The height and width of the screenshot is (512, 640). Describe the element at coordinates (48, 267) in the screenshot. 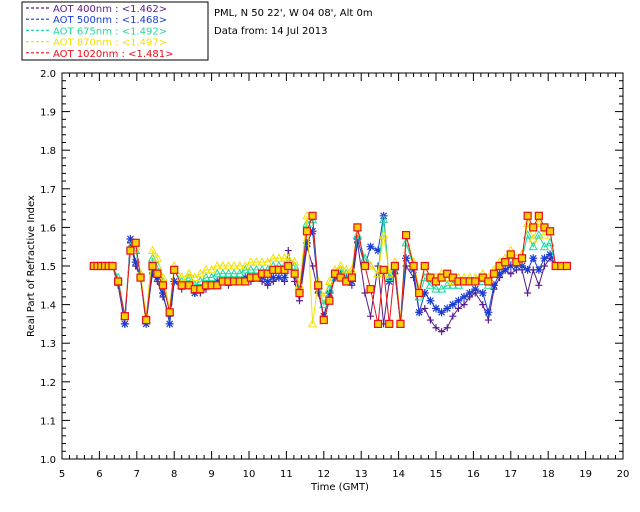

I see `y-tick-label: 1.5` at that location.